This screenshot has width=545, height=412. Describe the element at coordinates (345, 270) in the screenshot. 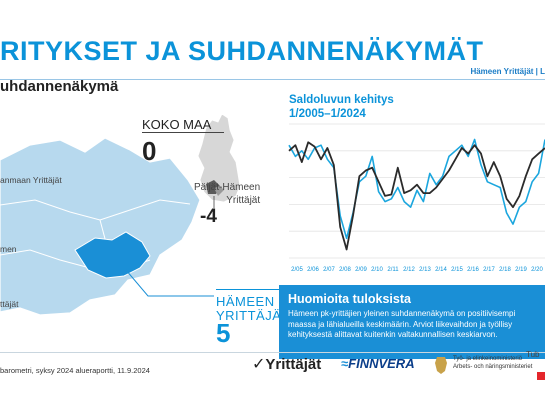

I see `x-tick-label: 2/08` at that location.